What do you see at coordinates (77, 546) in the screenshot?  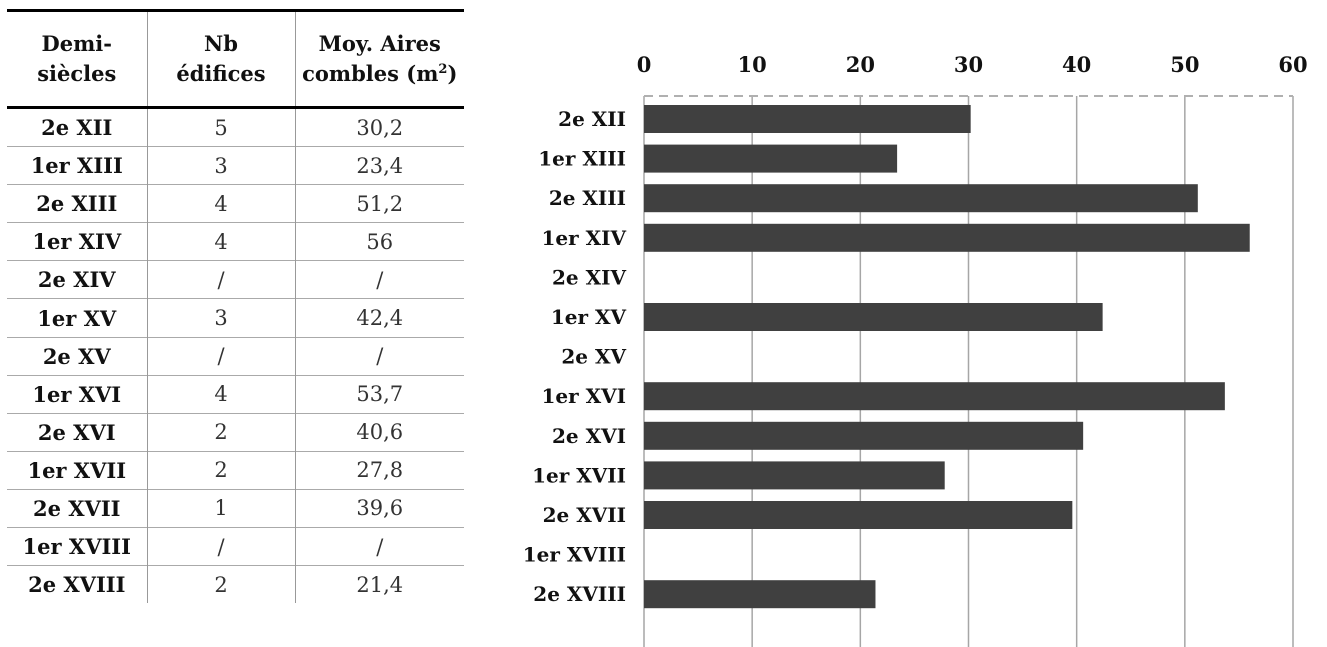 I see `row-label: 1er XVIII` at bounding box center [77, 546].